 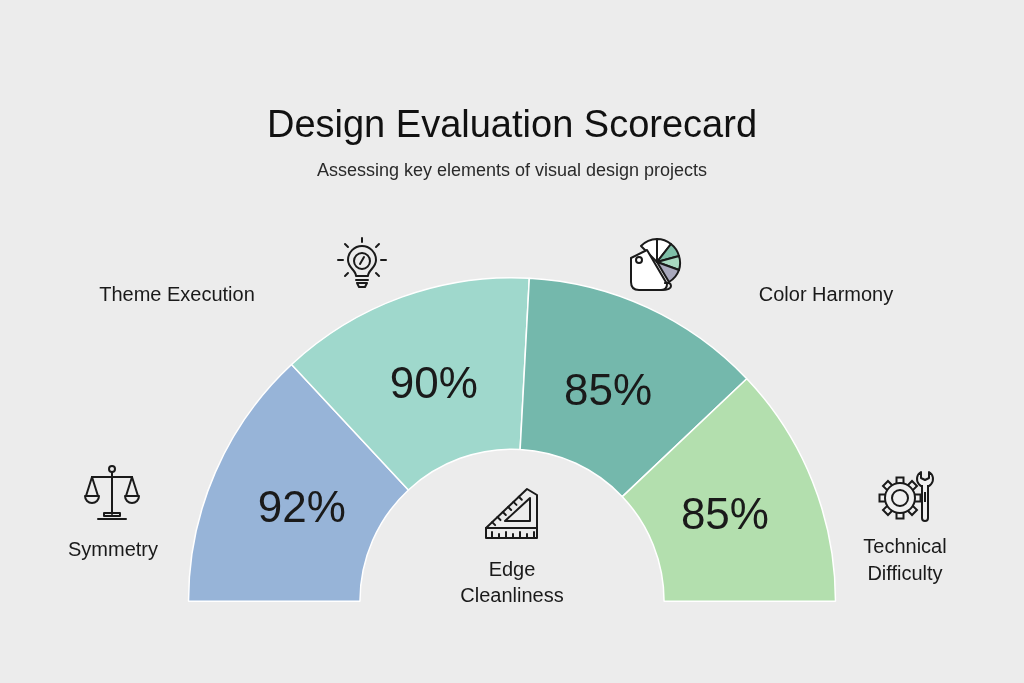 I want to click on chart-title: Design Evaluation Scorecard, so click(x=512, y=124).